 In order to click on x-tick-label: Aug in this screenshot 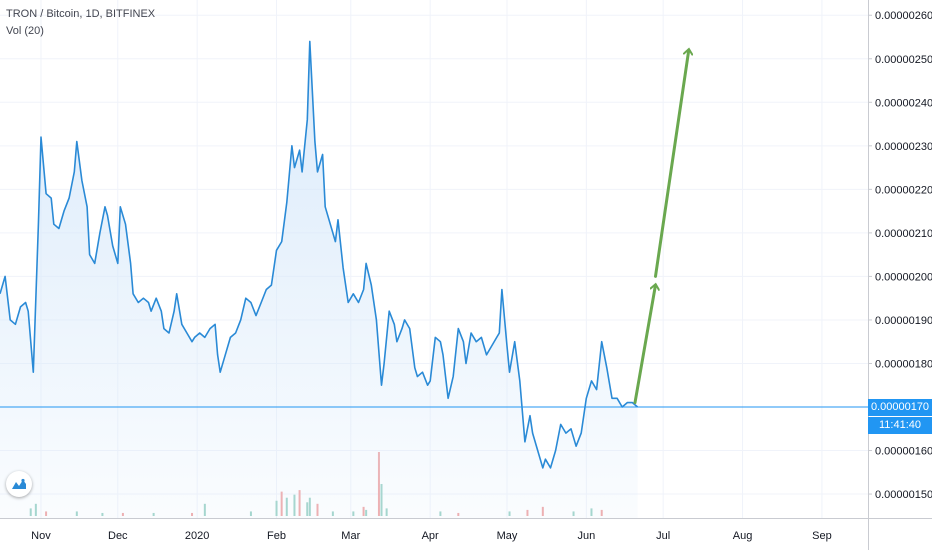, I will do `click(743, 536)`.